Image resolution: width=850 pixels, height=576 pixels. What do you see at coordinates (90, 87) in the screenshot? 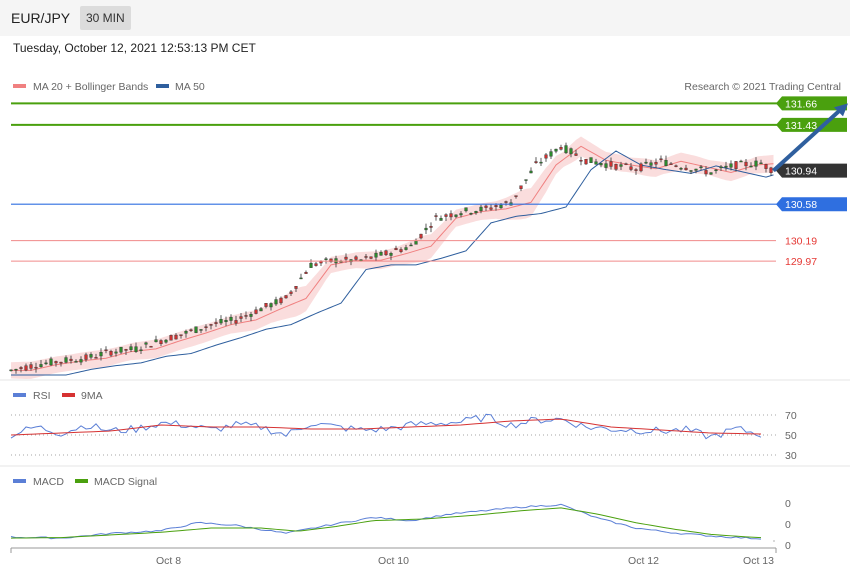
I see `legend-label-ma20: MA 20 + Bollinger Bands` at bounding box center [90, 87].